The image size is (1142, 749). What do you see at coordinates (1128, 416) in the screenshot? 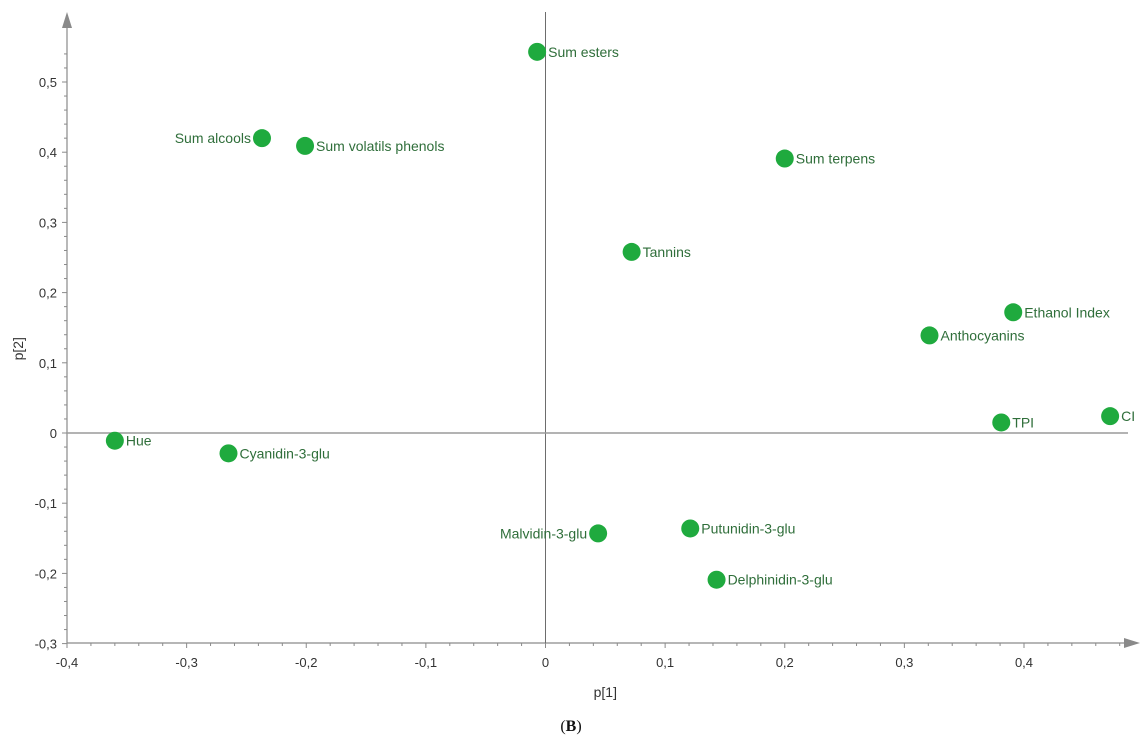
I see `data-point-label: CI` at bounding box center [1128, 416].